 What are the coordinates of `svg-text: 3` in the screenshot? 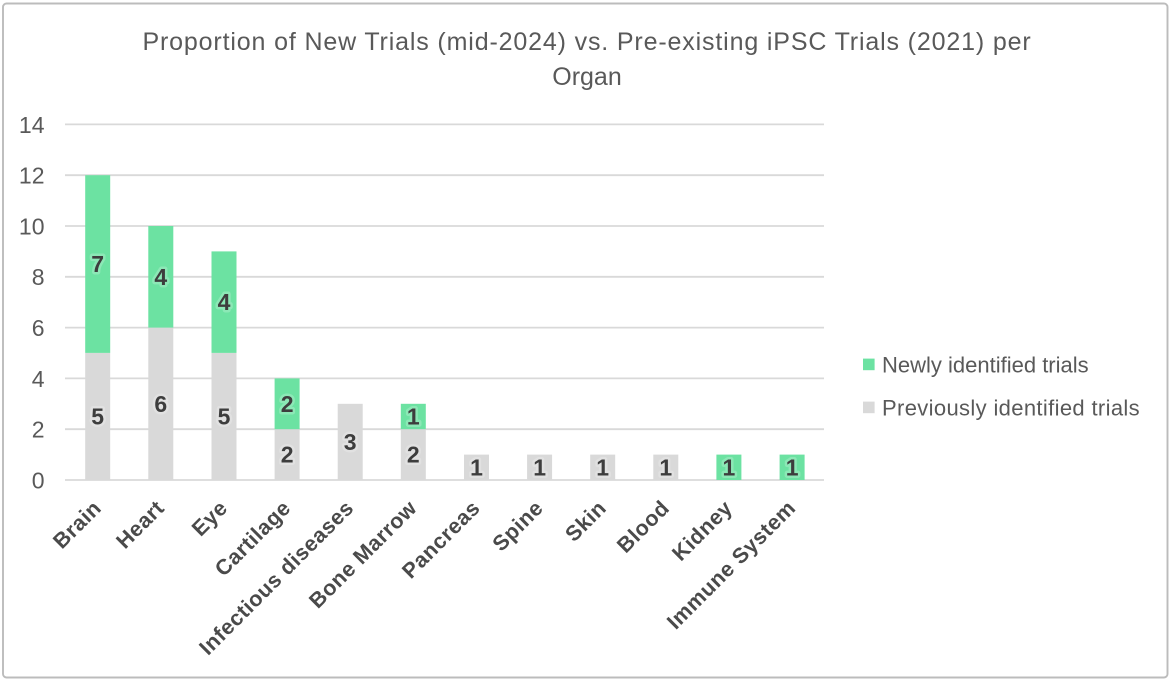 It's located at (350, 442).